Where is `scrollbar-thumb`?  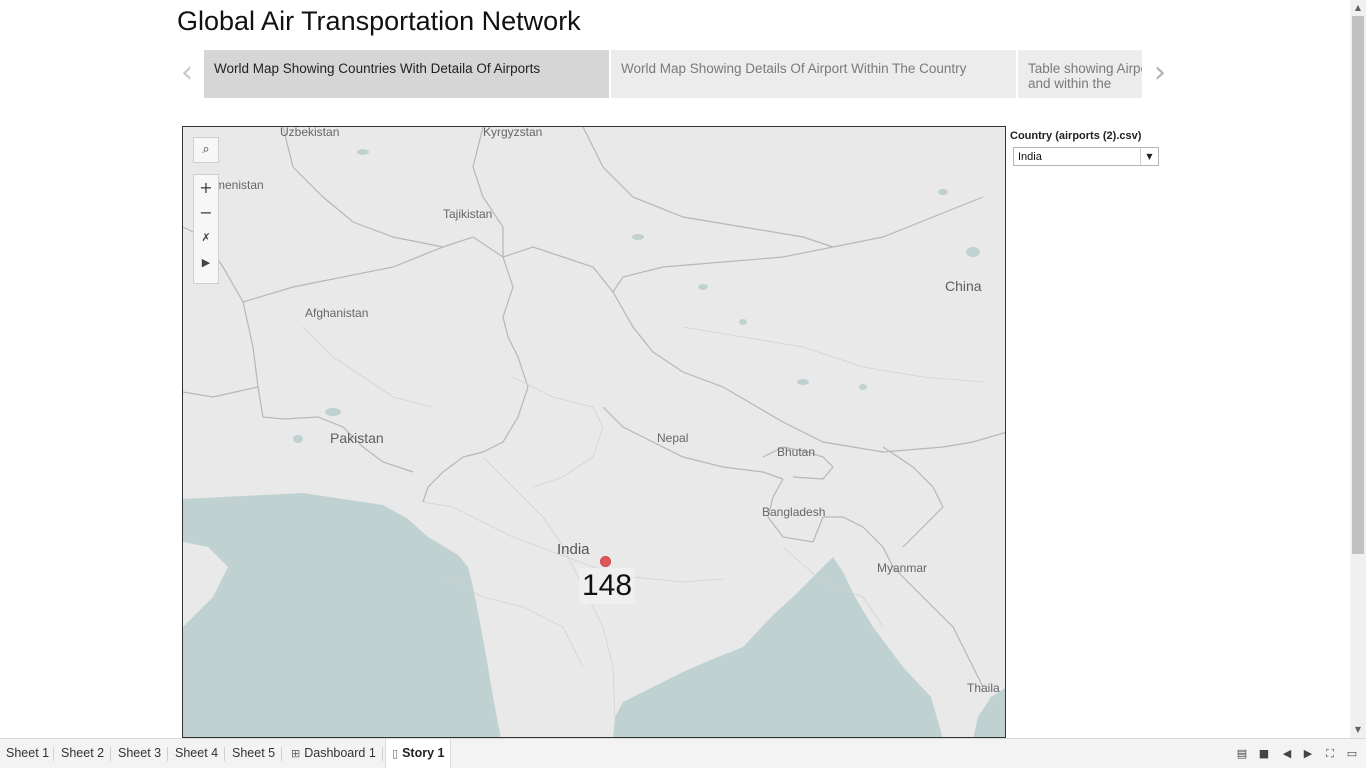 scrollbar-thumb is located at coordinates (1358, 285).